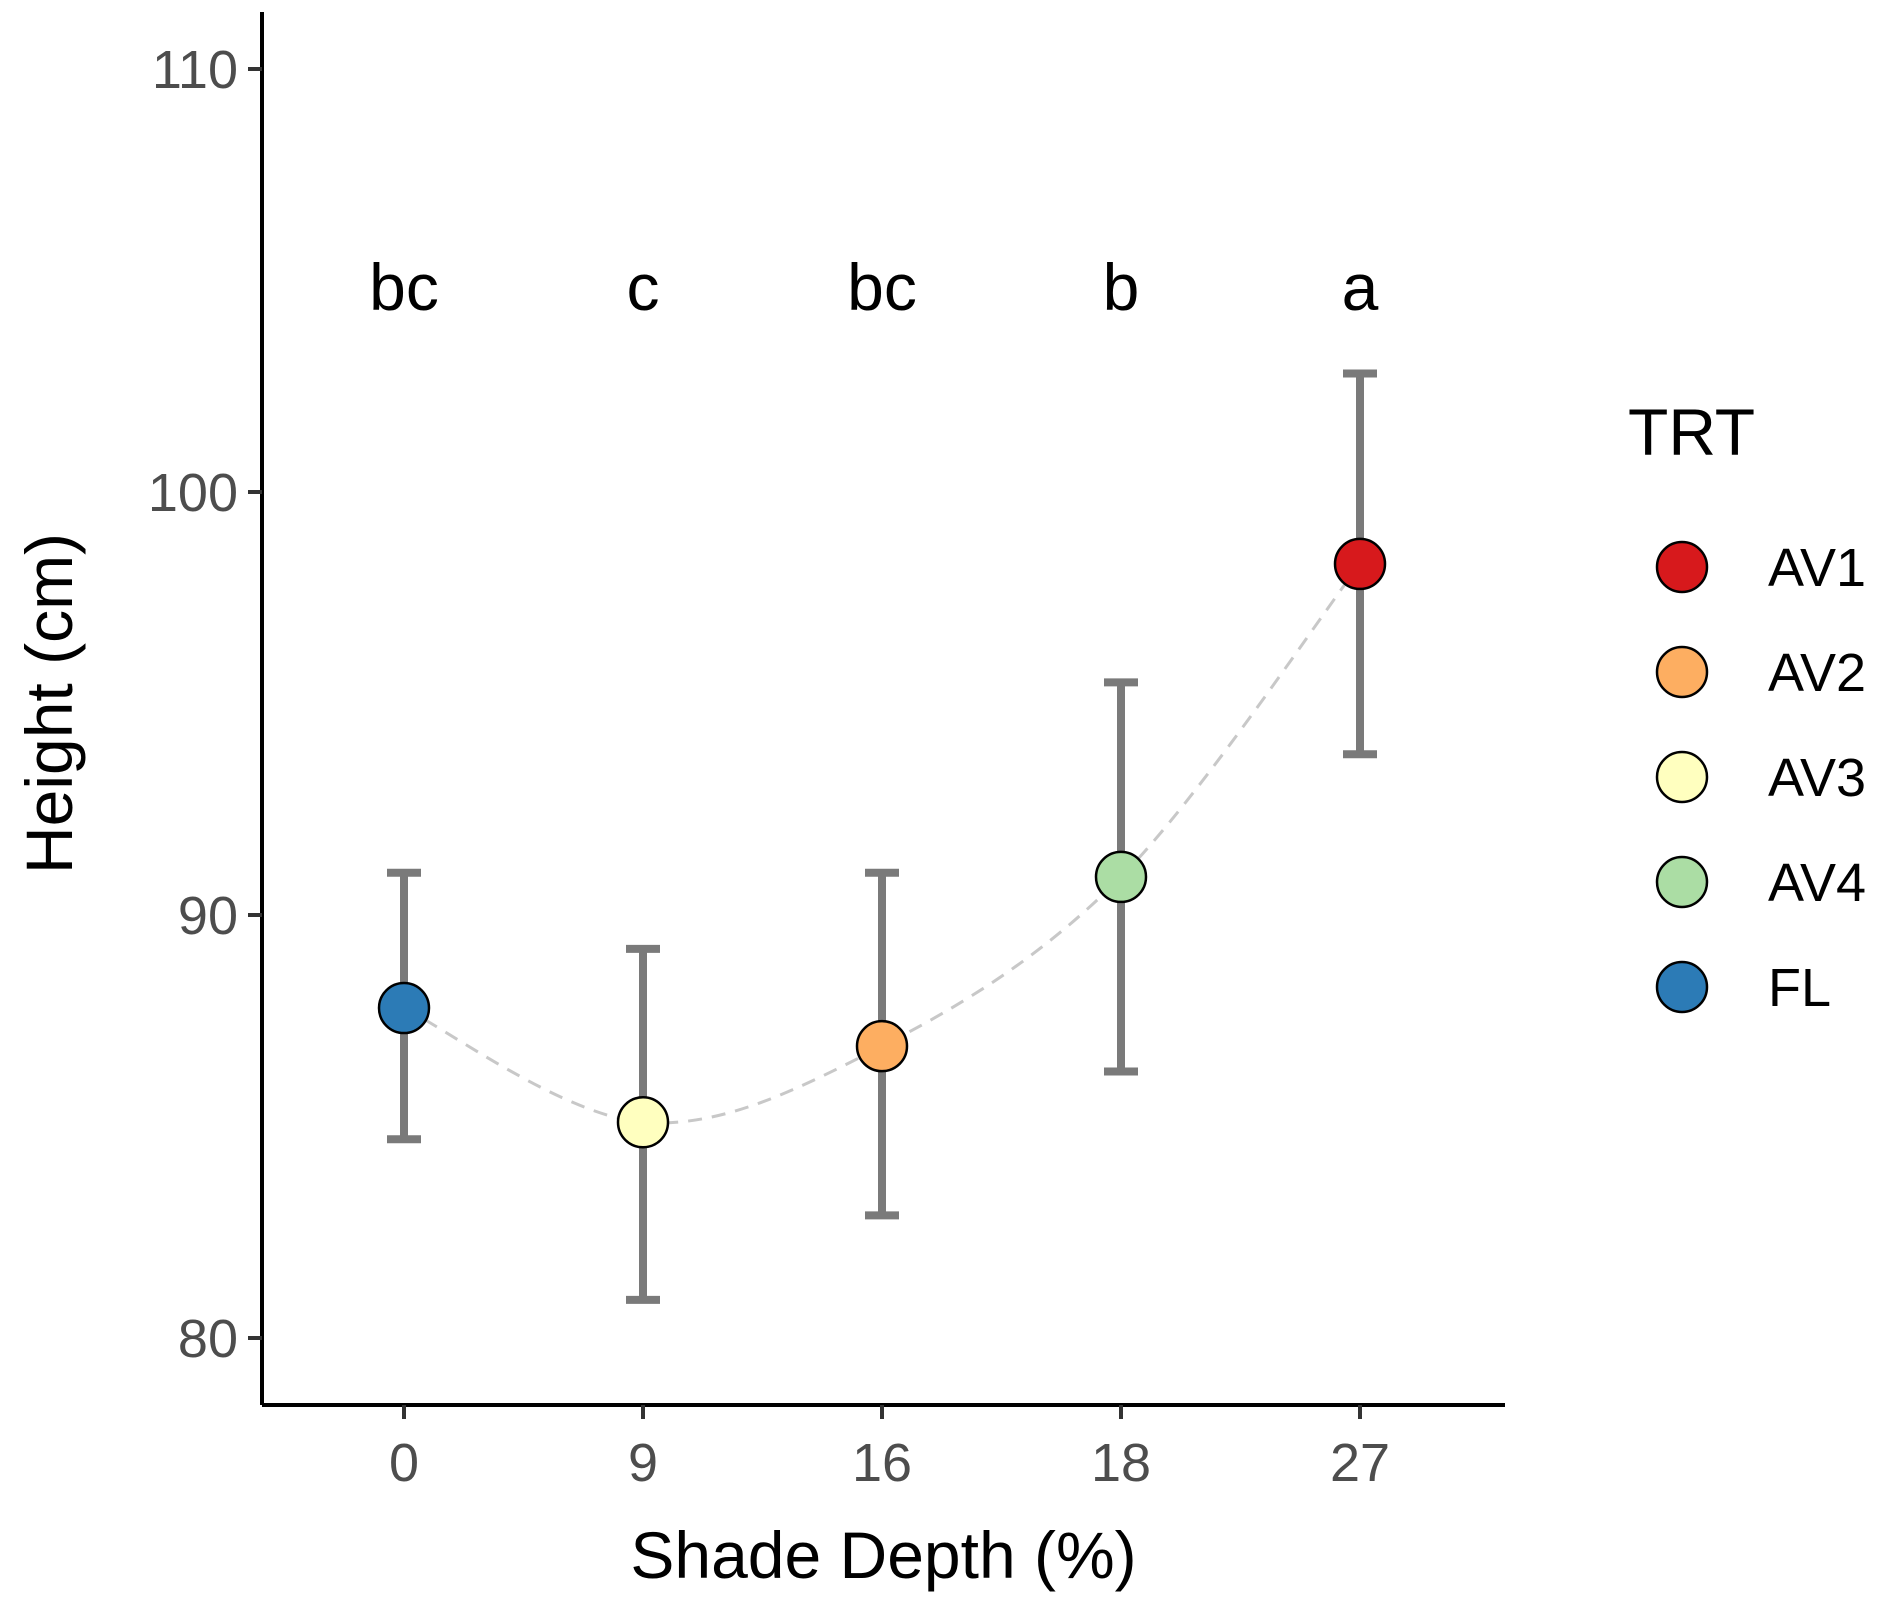  What do you see at coordinates (1691, 432) in the screenshot?
I see `legend-title: TRT` at bounding box center [1691, 432].